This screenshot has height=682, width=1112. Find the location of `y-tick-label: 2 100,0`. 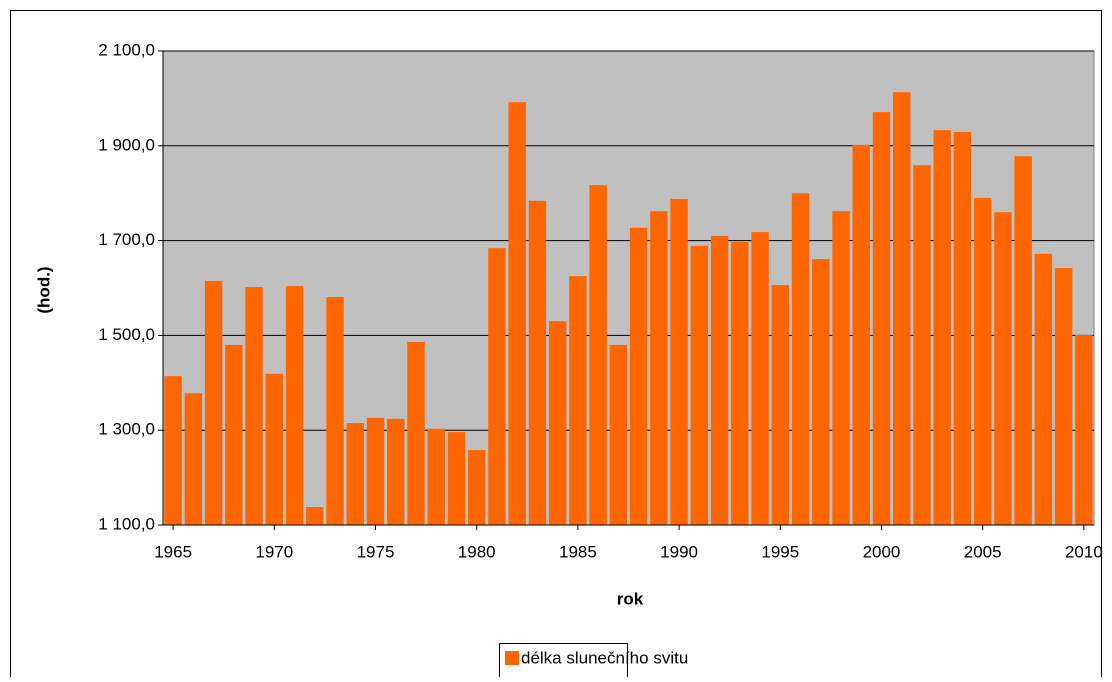

y-tick-label: 2 100,0 is located at coordinates (126, 49).